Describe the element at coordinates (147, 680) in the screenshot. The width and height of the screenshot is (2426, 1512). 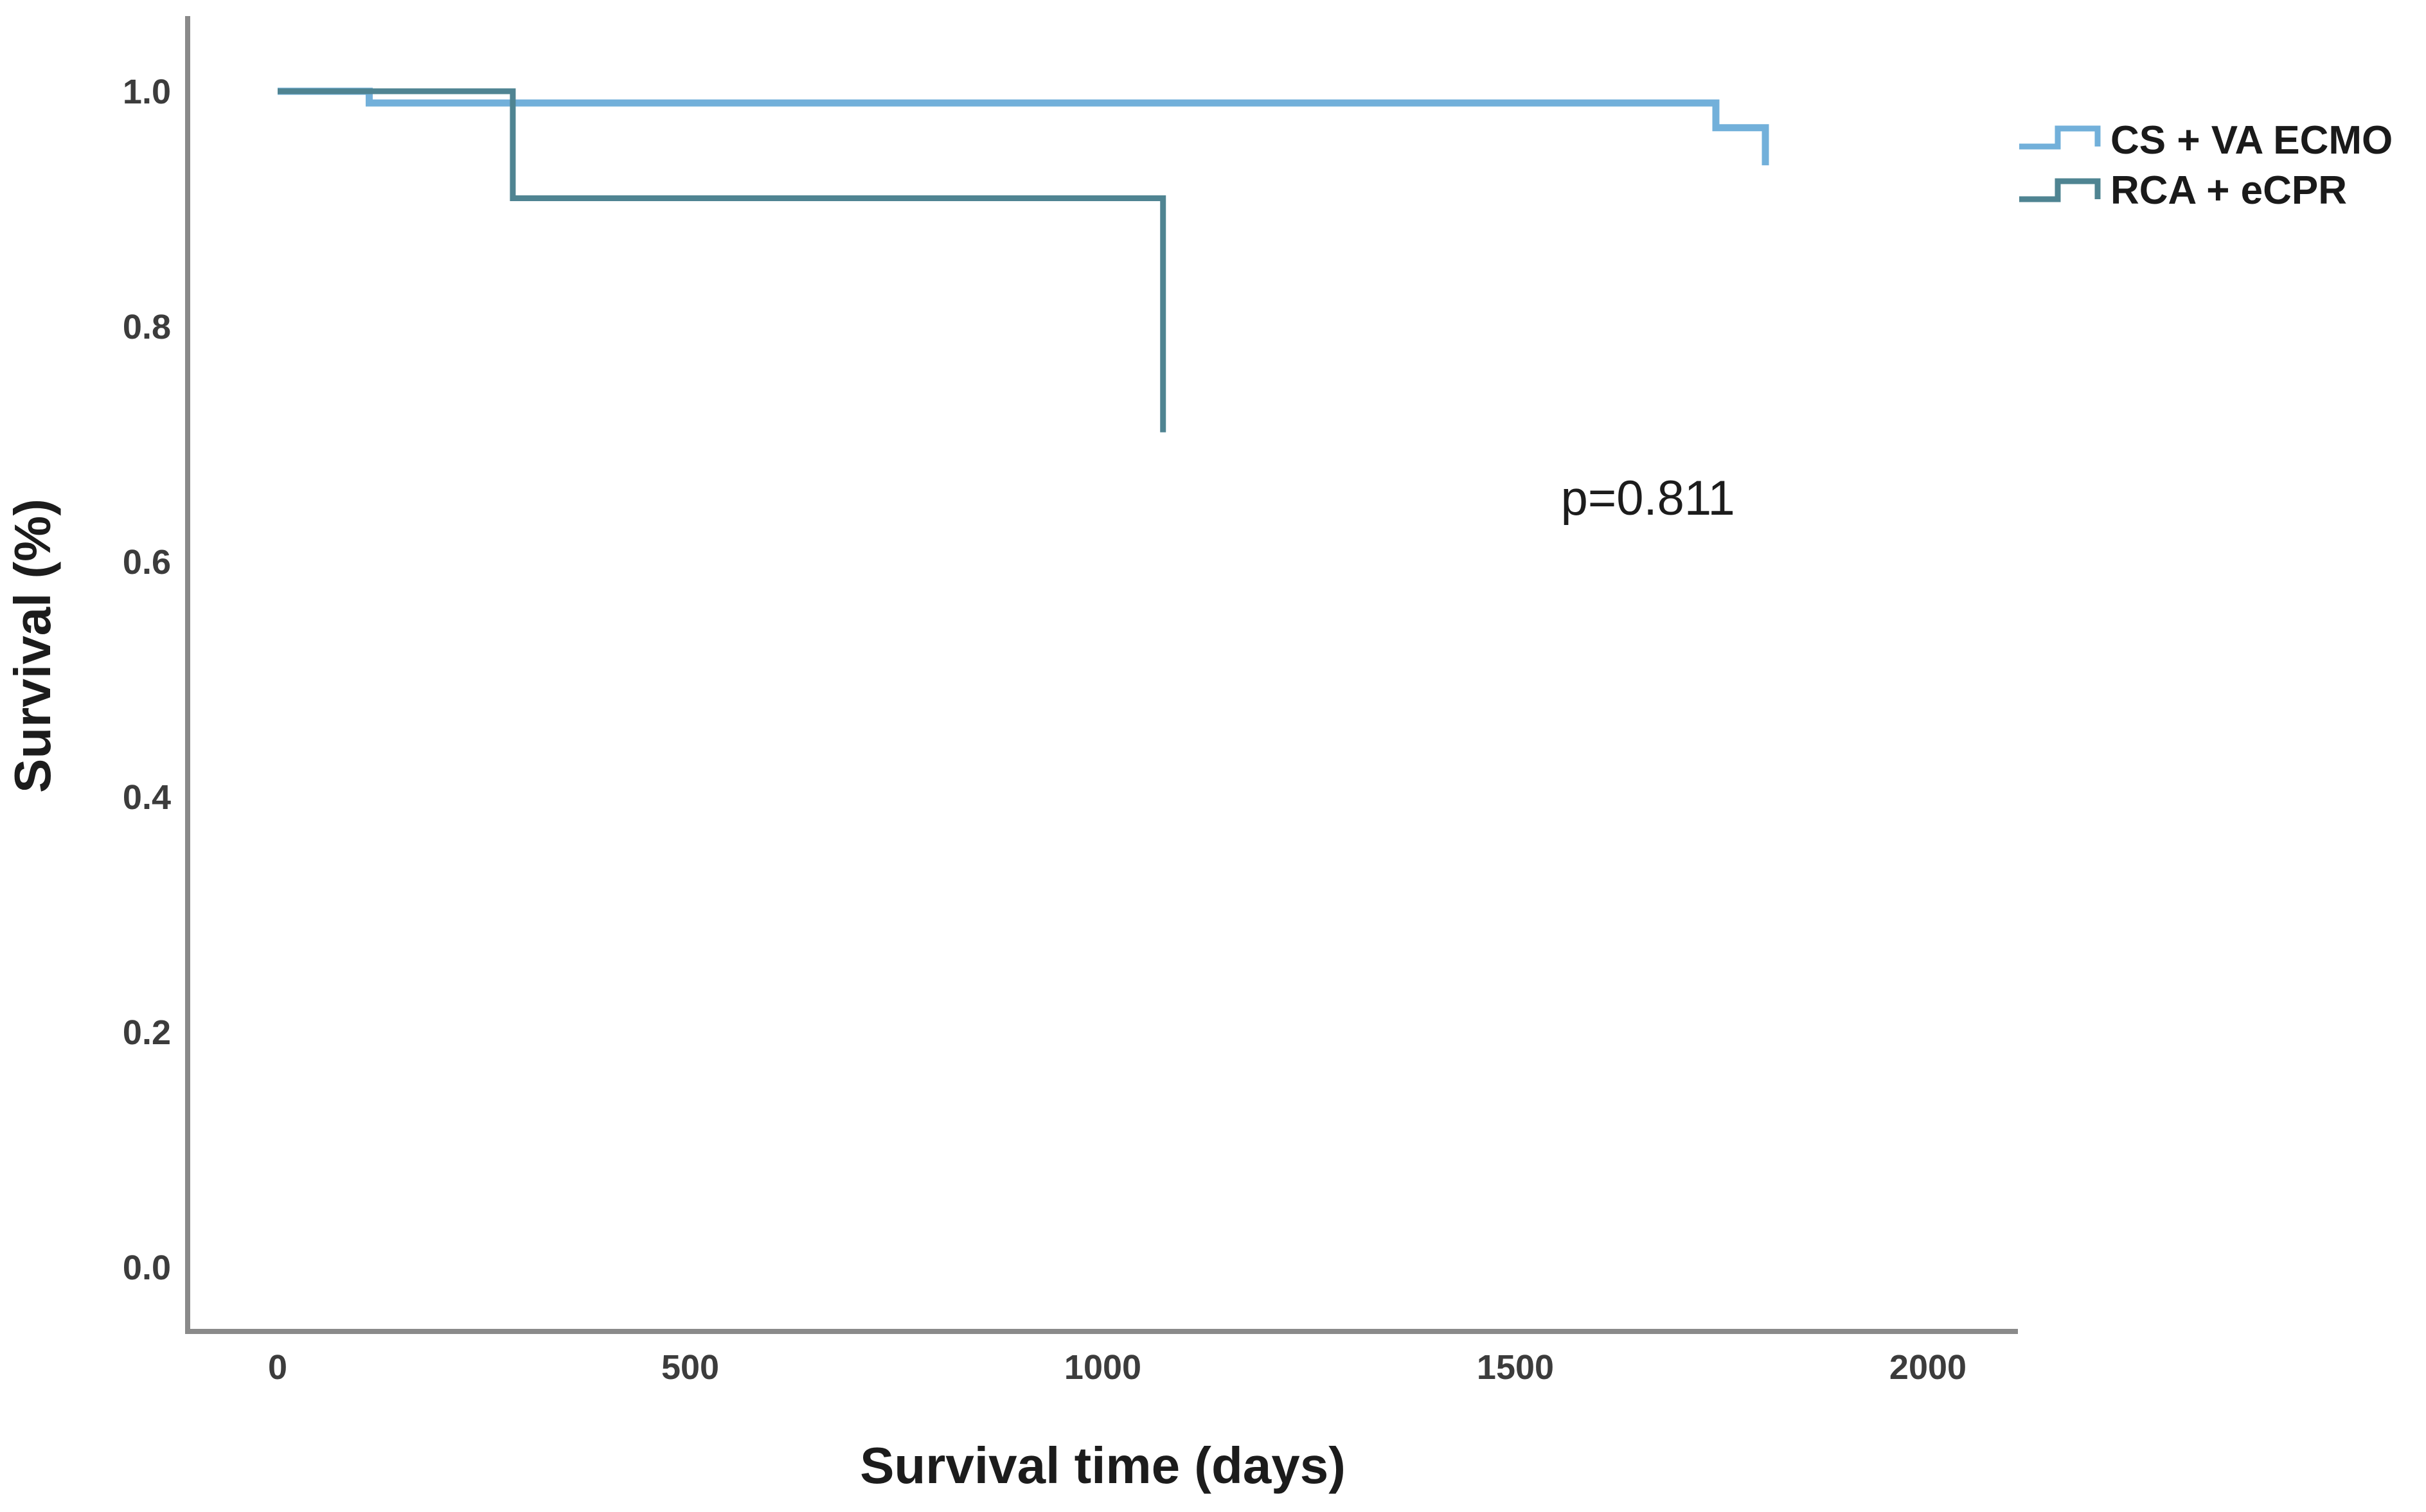
I see `y-axis-tick-labels: 0.0 0.2 0.4 0.6 0.8 1.0` at that location.